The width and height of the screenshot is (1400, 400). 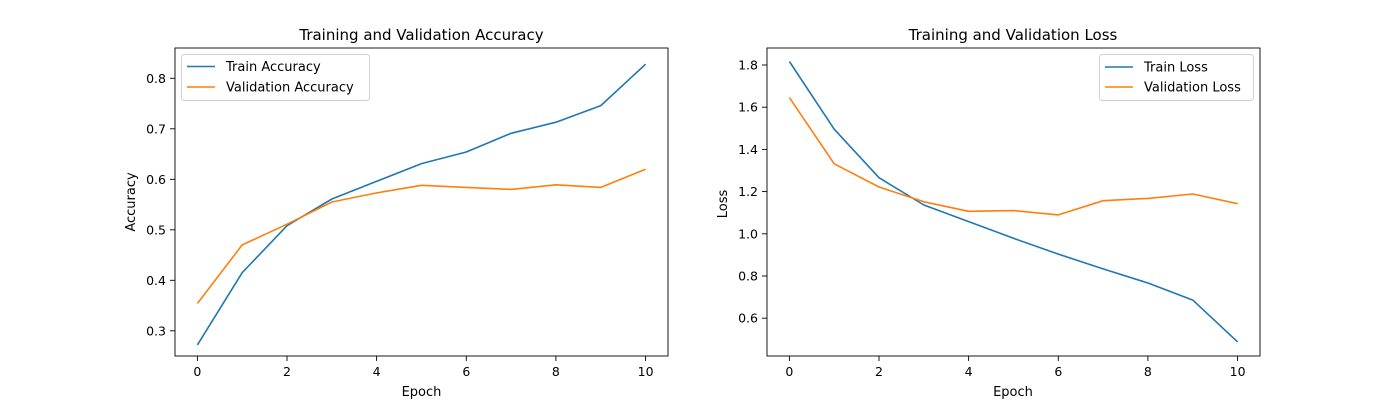 What do you see at coordinates (1013, 392) in the screenshot?
I see `loss-x-axis-label: Epoch` at bounding box center [1013, 392].